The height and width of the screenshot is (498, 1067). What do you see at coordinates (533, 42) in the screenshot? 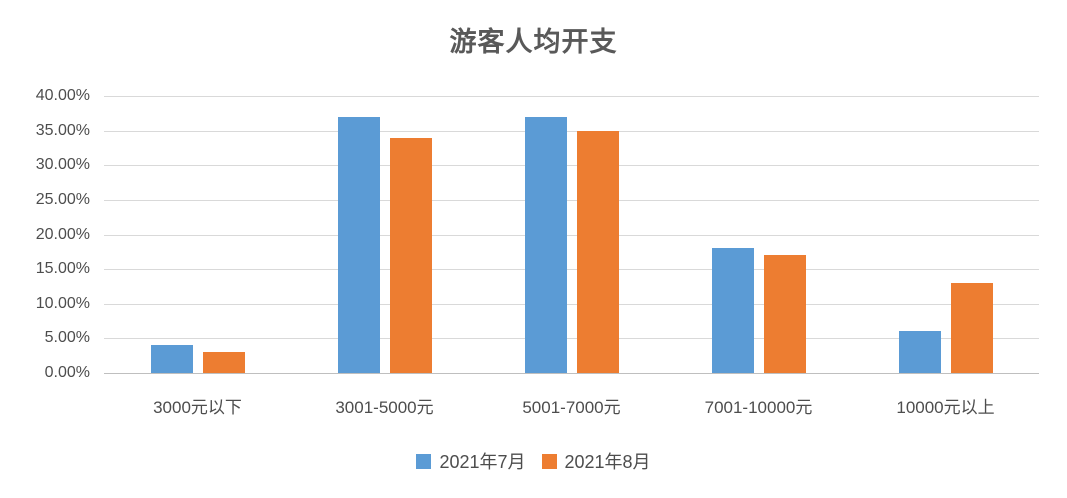
I see `chart-title: 游客人均开支` at bounding box center [533, 42].